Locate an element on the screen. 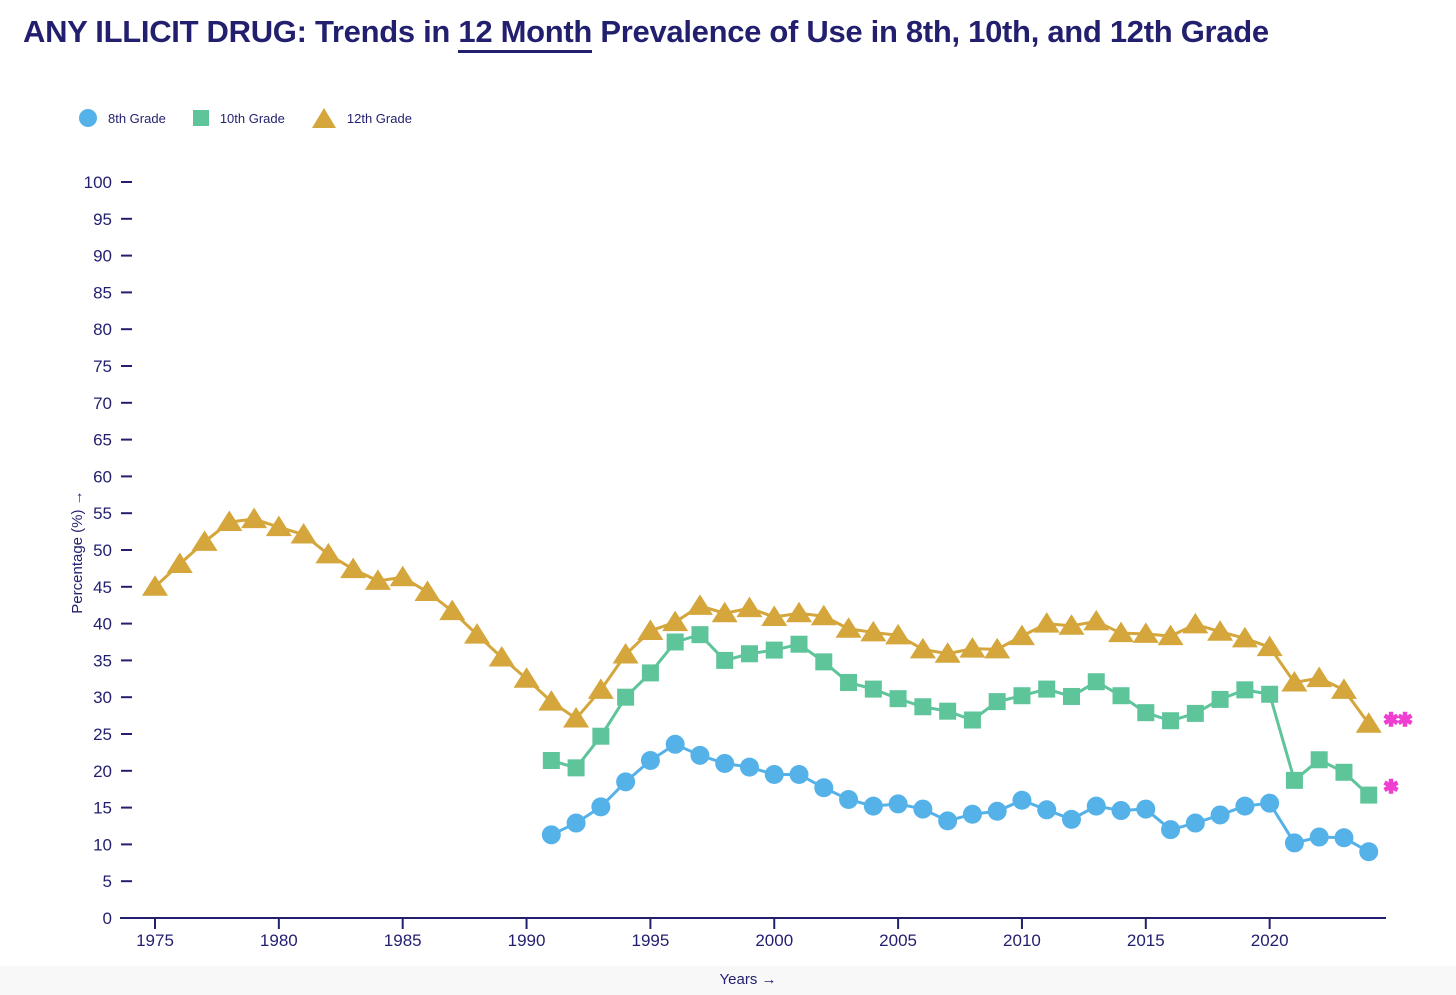 The height and width of the screenshot is (995, 1456). 12th-grade-point-2000 is located at coordinates (774, 615).